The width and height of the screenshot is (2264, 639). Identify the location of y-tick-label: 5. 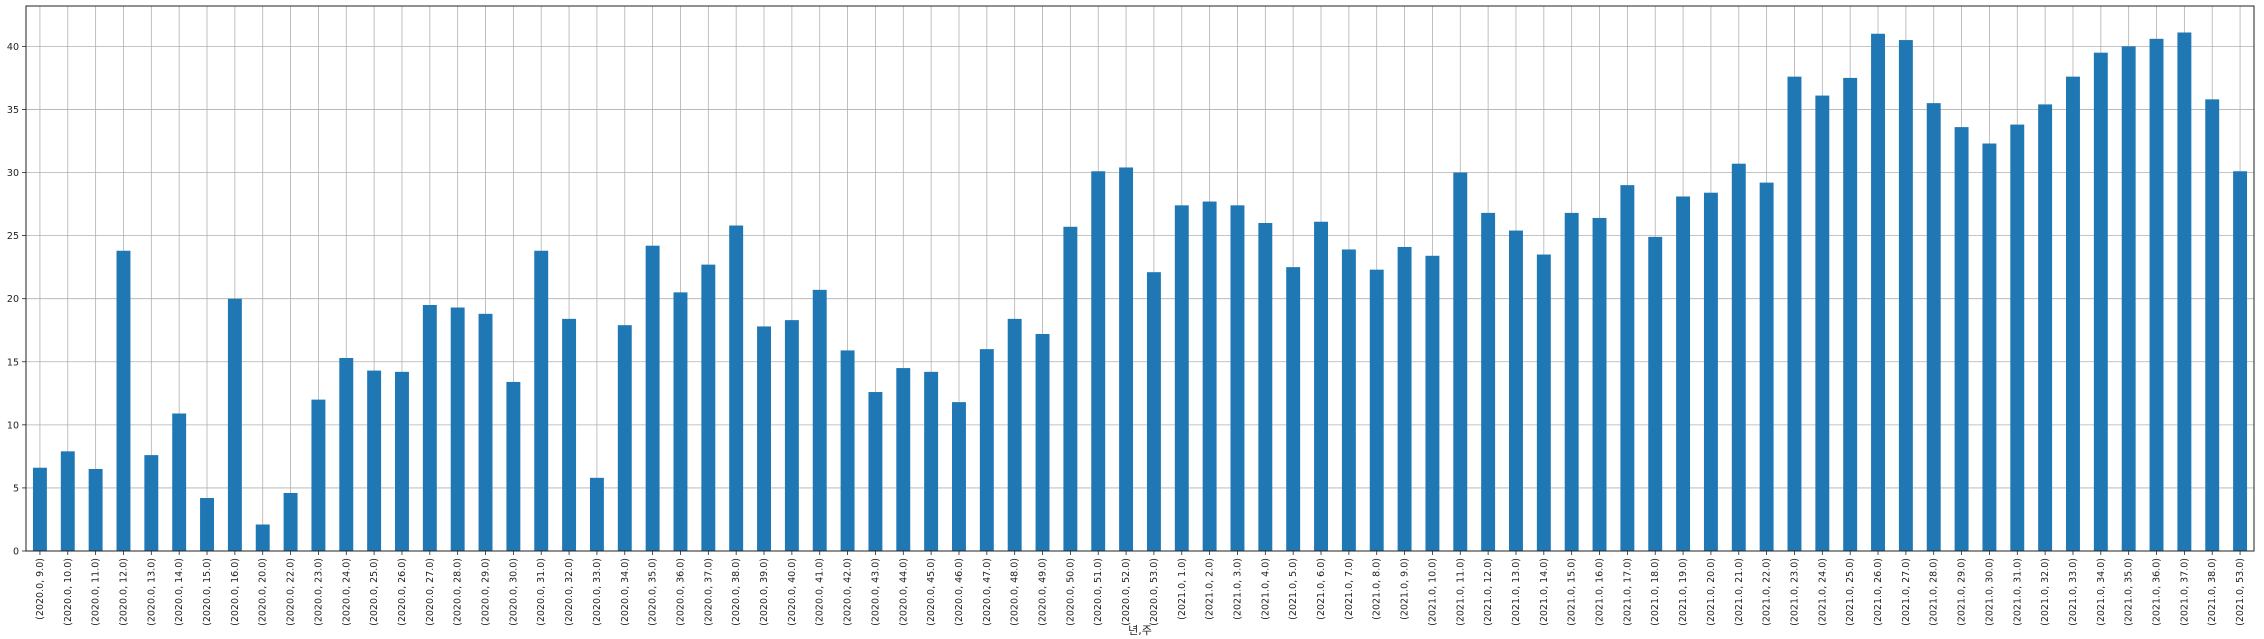
(16, 488).